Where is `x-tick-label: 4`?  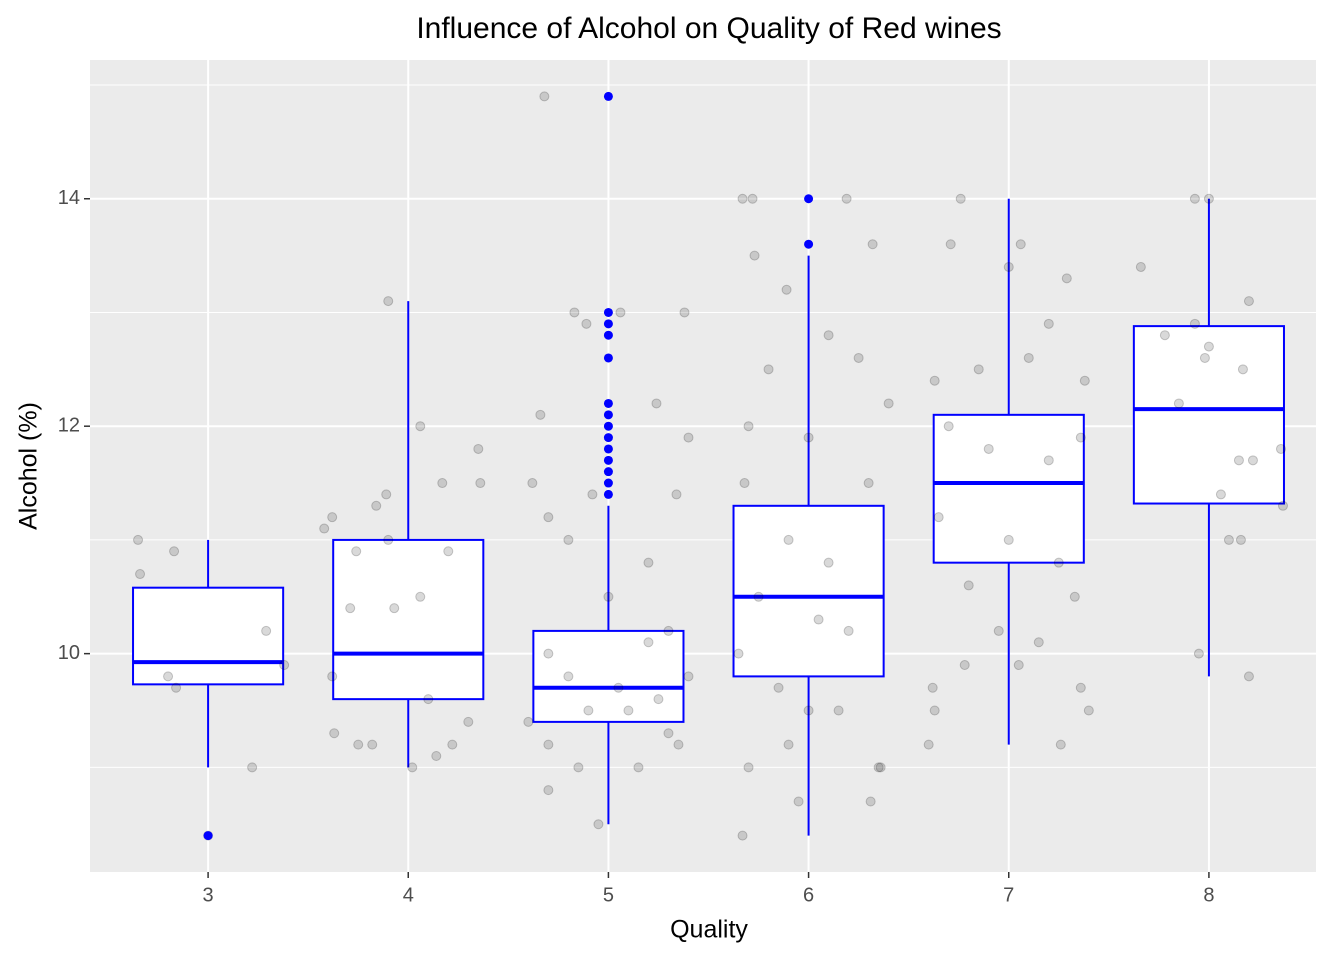
x-tick-label: 4 is located at coordinates (408, 895).